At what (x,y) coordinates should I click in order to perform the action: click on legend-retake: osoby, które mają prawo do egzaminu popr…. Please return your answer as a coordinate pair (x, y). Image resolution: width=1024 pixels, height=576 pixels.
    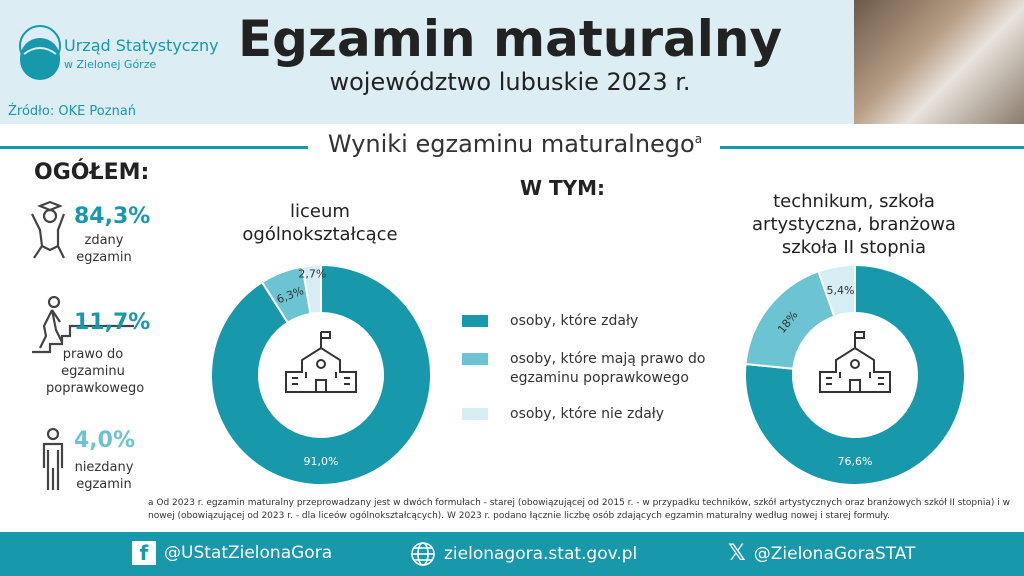
    Looking at the image, I should click on (597, 369).